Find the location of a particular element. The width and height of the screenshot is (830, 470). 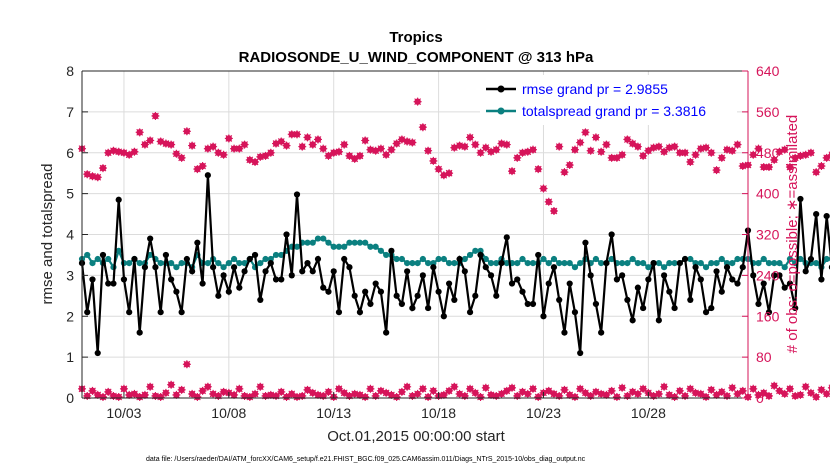

x-tick-label-5: 10/28 is located at coordinates (648, 413).